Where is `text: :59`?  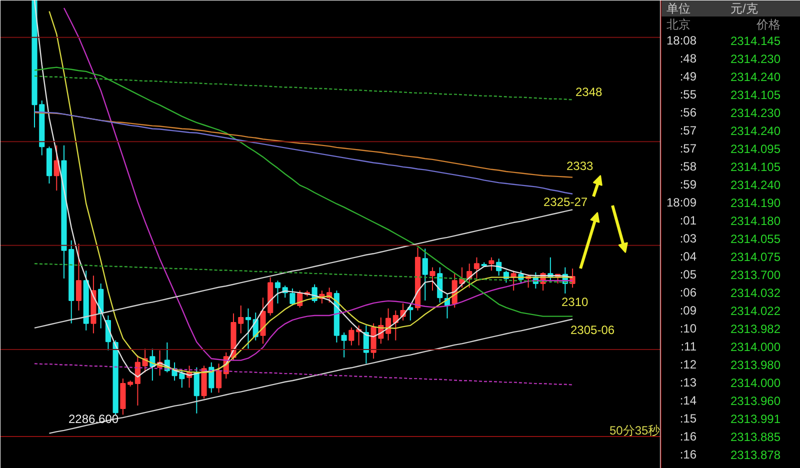 text: :59 is located at coordinates (688, 185).